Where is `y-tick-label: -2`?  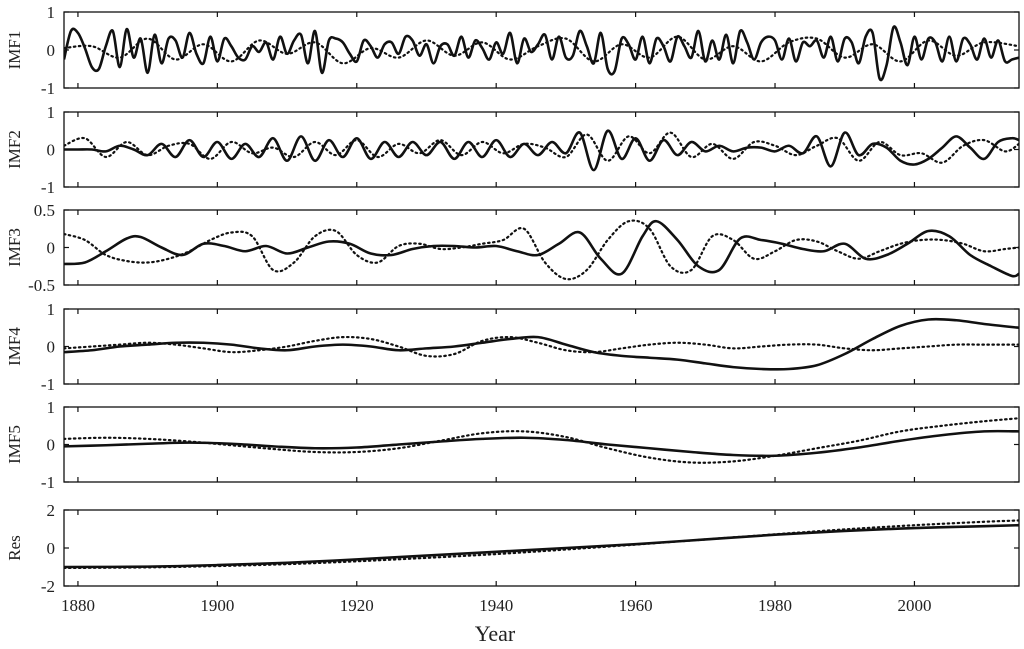 y-tick-label: -2 is located at coordinates (48, 586).